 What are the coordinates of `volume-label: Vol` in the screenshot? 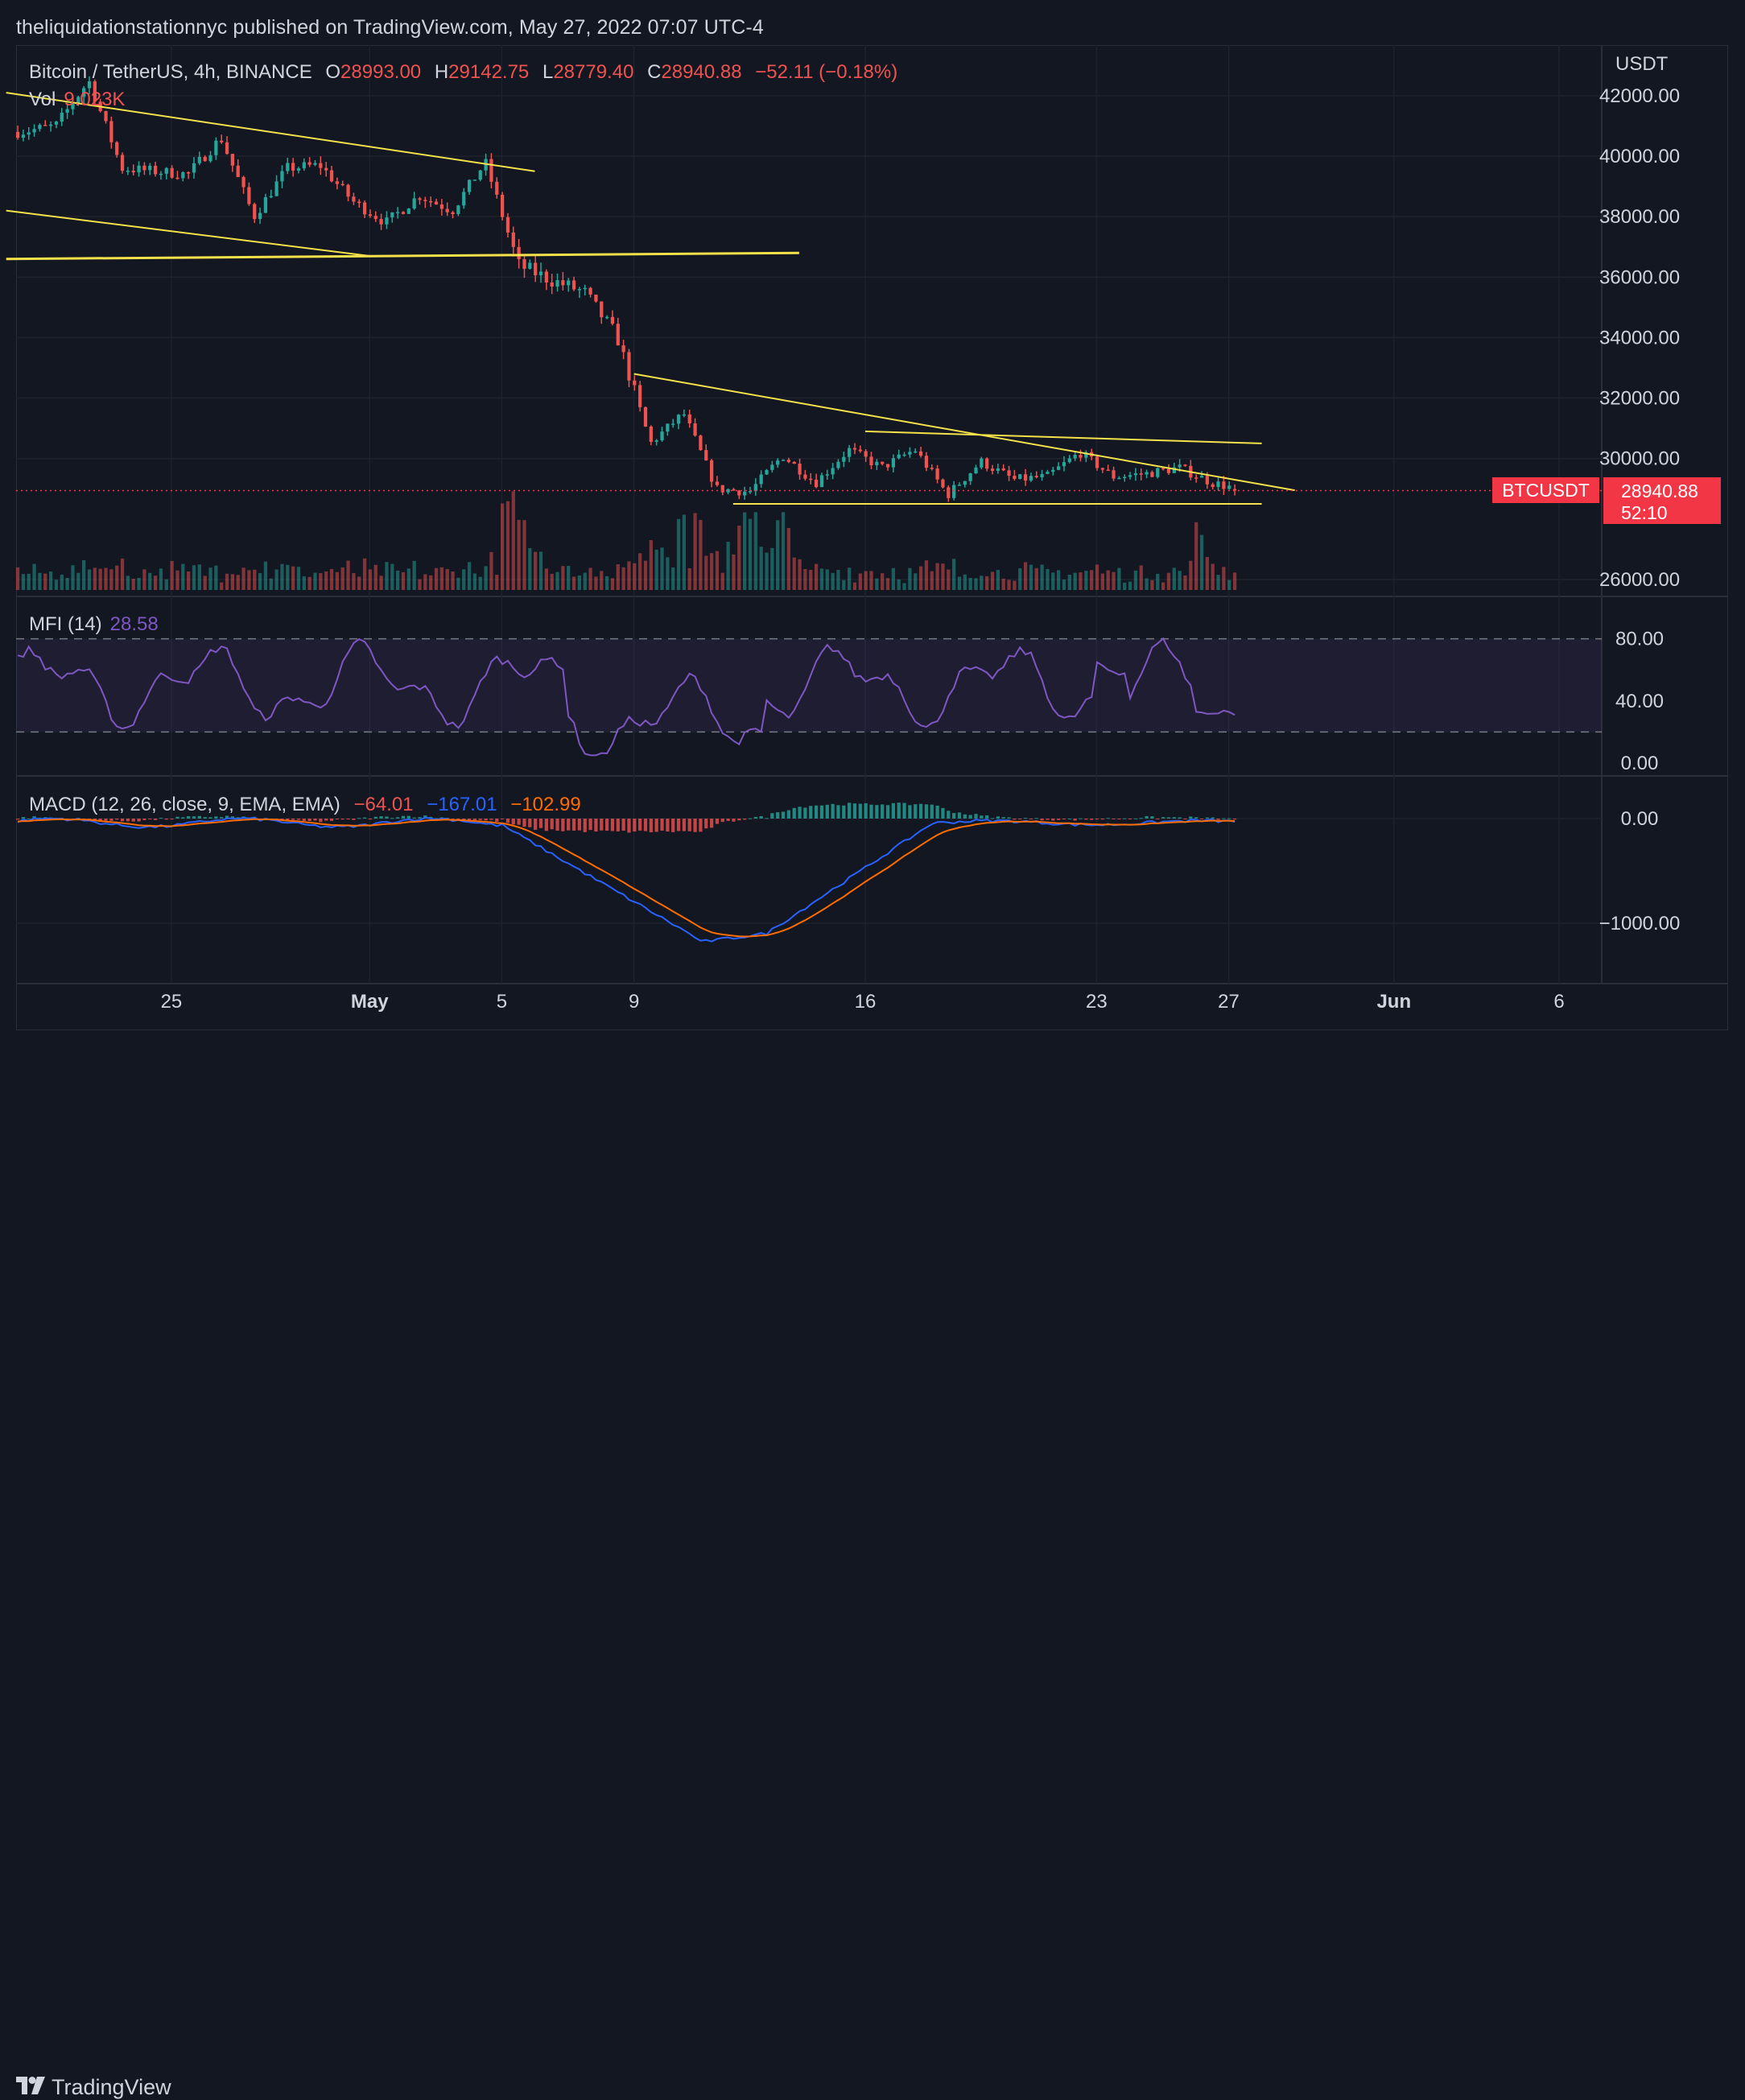 It's located at (42, 99).